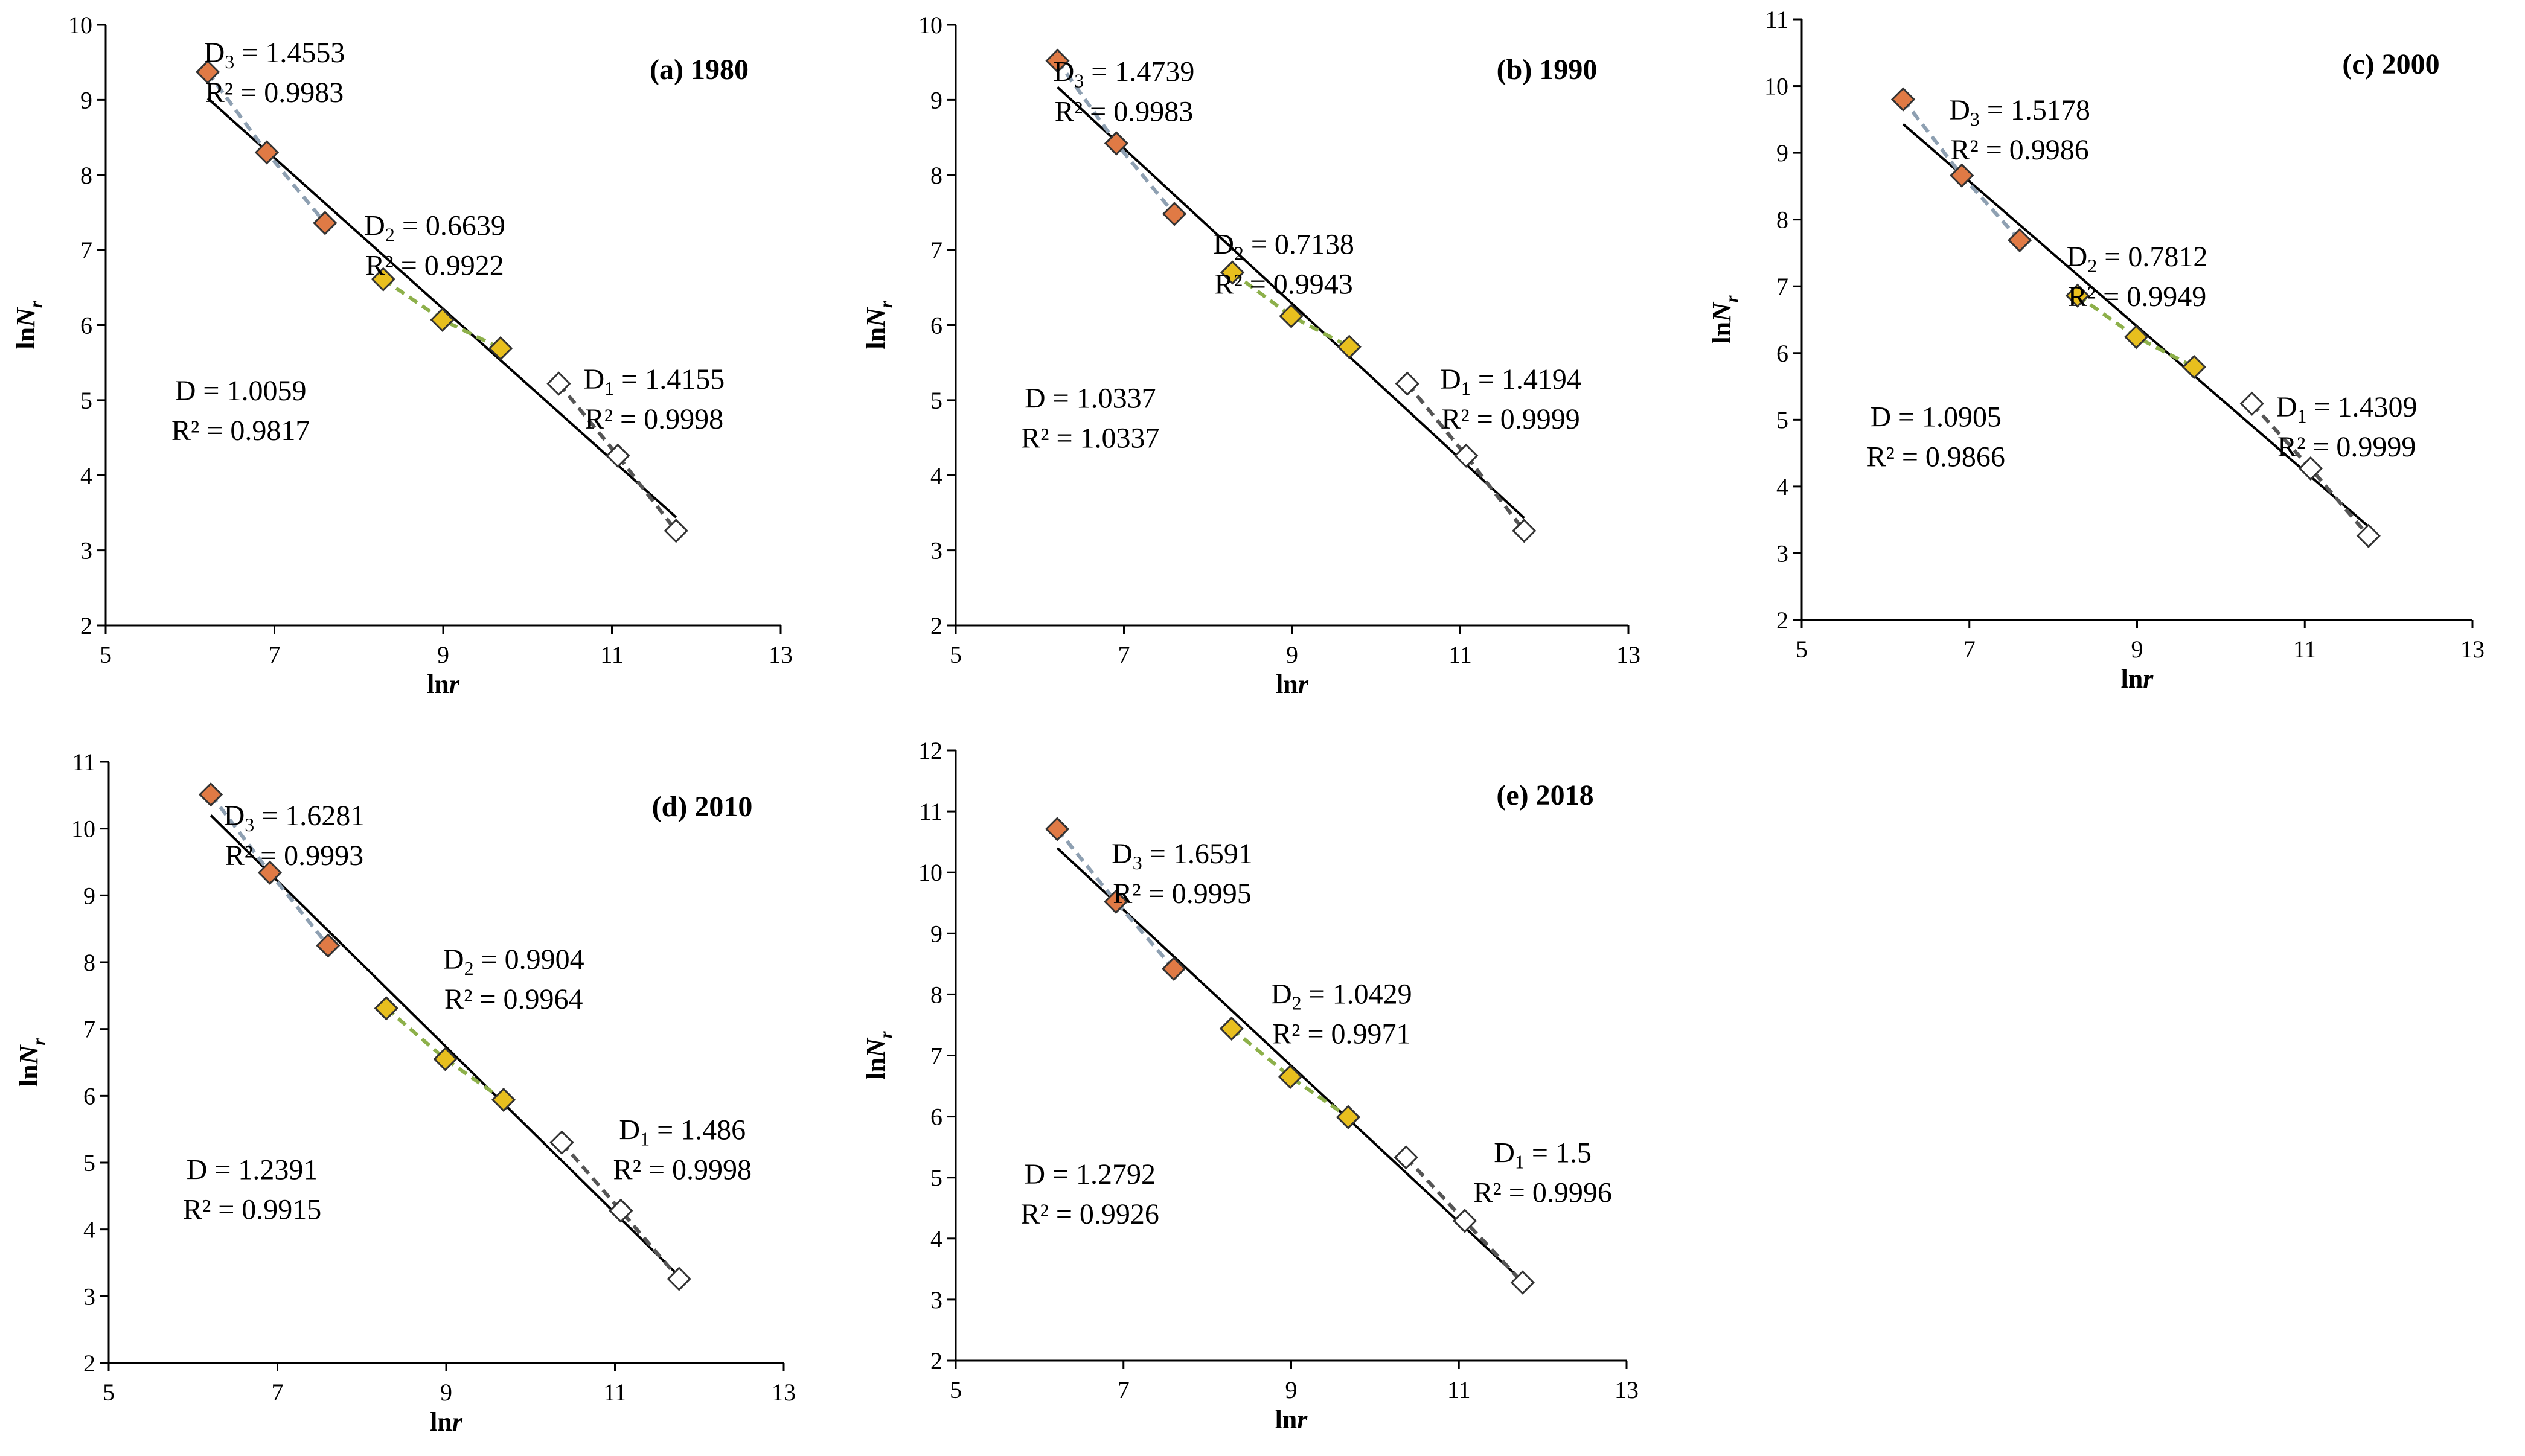 This screenshot has height=1456, width=2525. What do you see at coordinates (936, 176) in the screenshot?
I see `y-tick-label: 8` at bounding box center [936, 176].